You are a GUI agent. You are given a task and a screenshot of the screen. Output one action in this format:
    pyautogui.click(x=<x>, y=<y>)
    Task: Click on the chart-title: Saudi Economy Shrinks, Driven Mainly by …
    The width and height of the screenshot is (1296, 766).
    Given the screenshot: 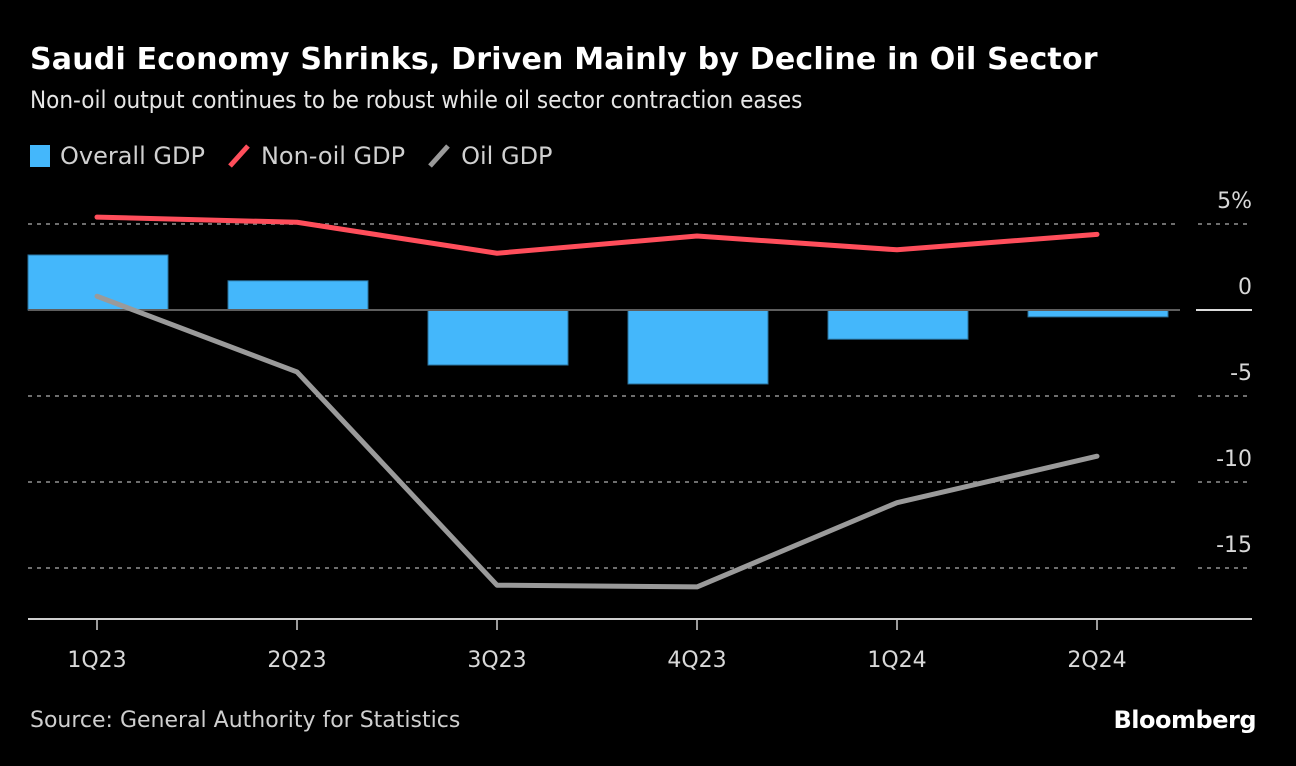 What is the action you would take?
    pyautogui.click(x=564, y=59)
    